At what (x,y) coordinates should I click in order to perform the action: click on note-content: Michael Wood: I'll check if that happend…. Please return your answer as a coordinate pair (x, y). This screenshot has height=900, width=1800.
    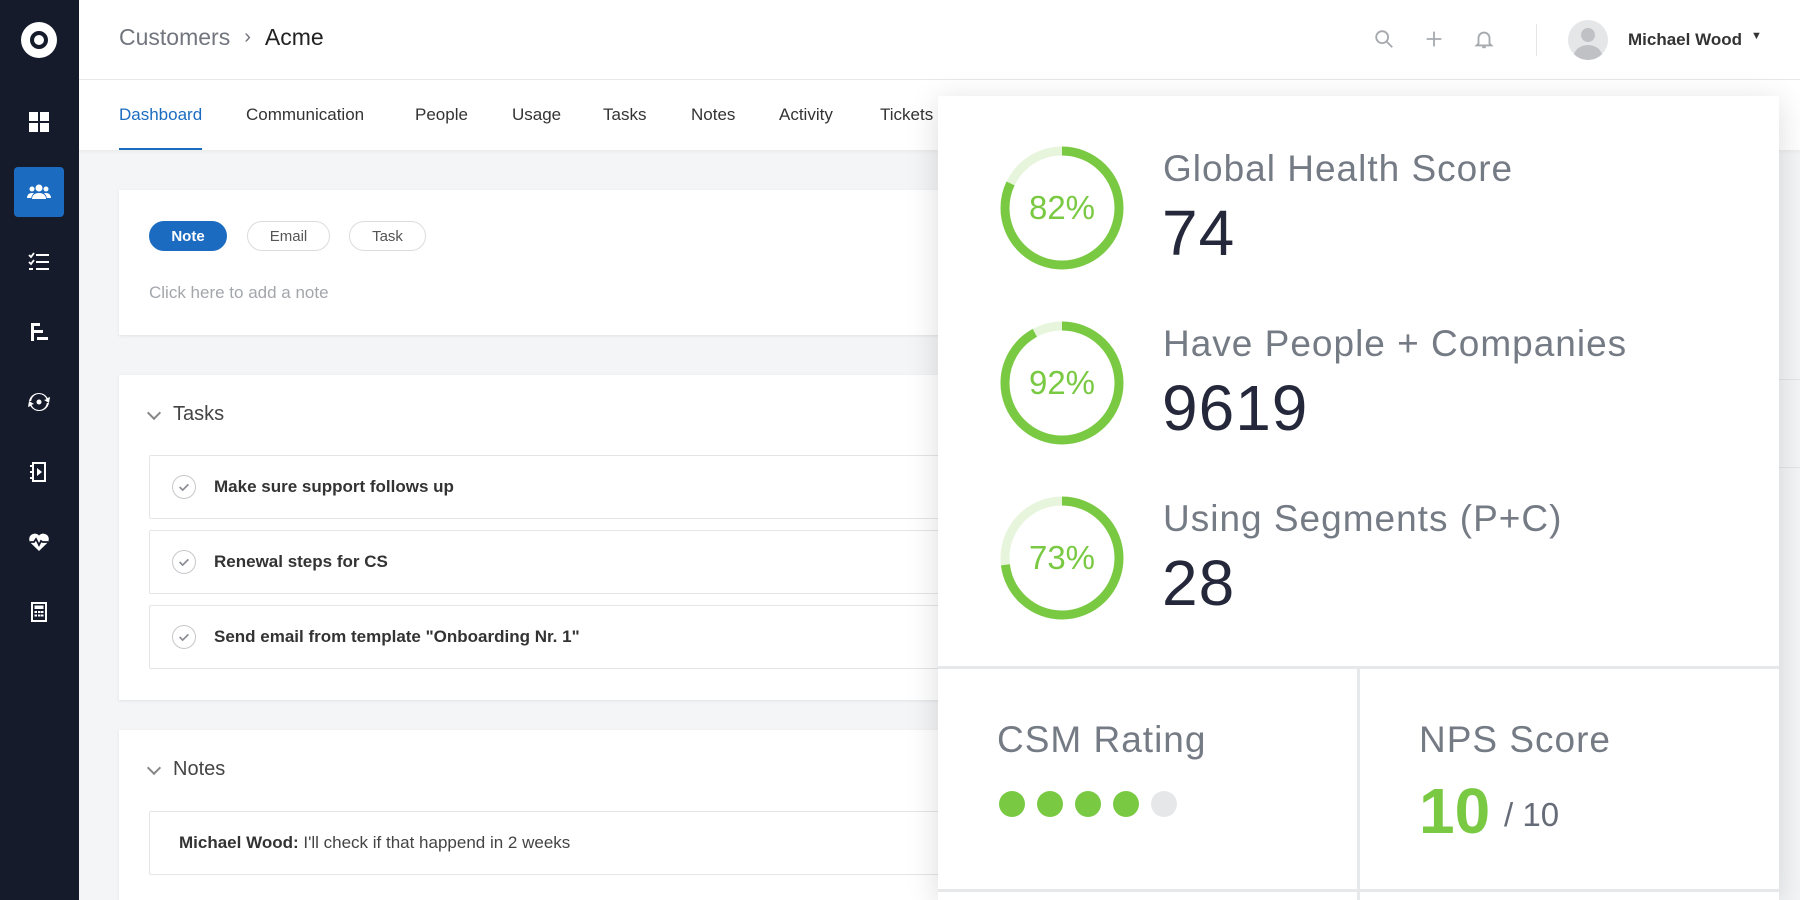
    Looking at the image, I should click on (374, 843).